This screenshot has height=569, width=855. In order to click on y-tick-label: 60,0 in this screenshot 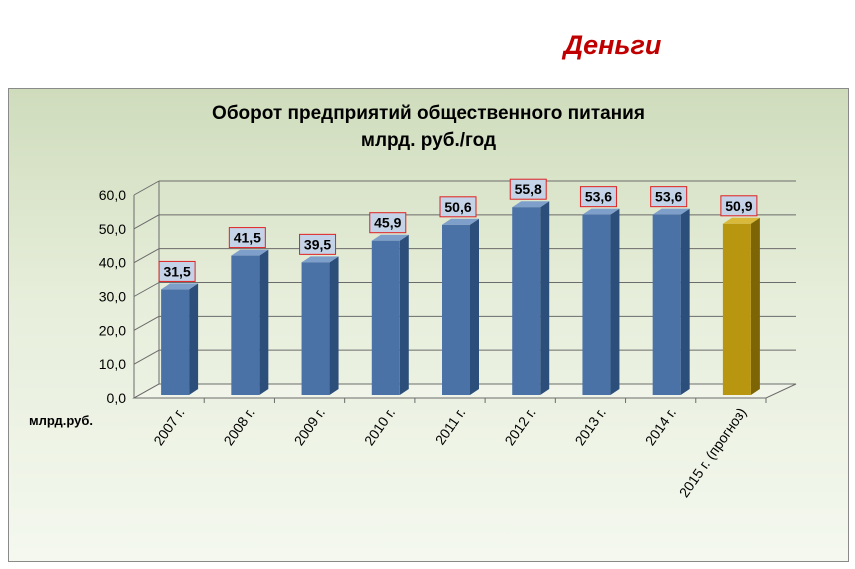, I will do `click(112, 195)`.